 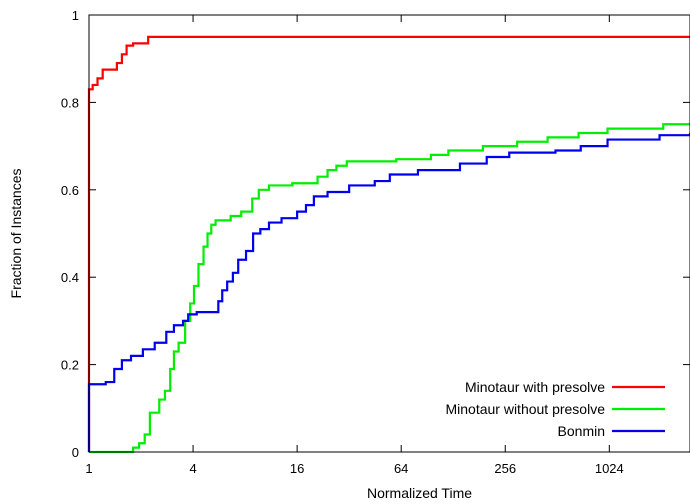 I want to click on y-tick-label: 0.8, so click(x=70, y=102).